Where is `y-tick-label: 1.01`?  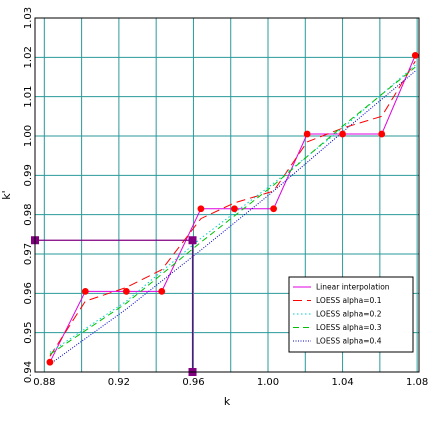 y-tick-label: 1.01 is located at coordinates (28, 97).